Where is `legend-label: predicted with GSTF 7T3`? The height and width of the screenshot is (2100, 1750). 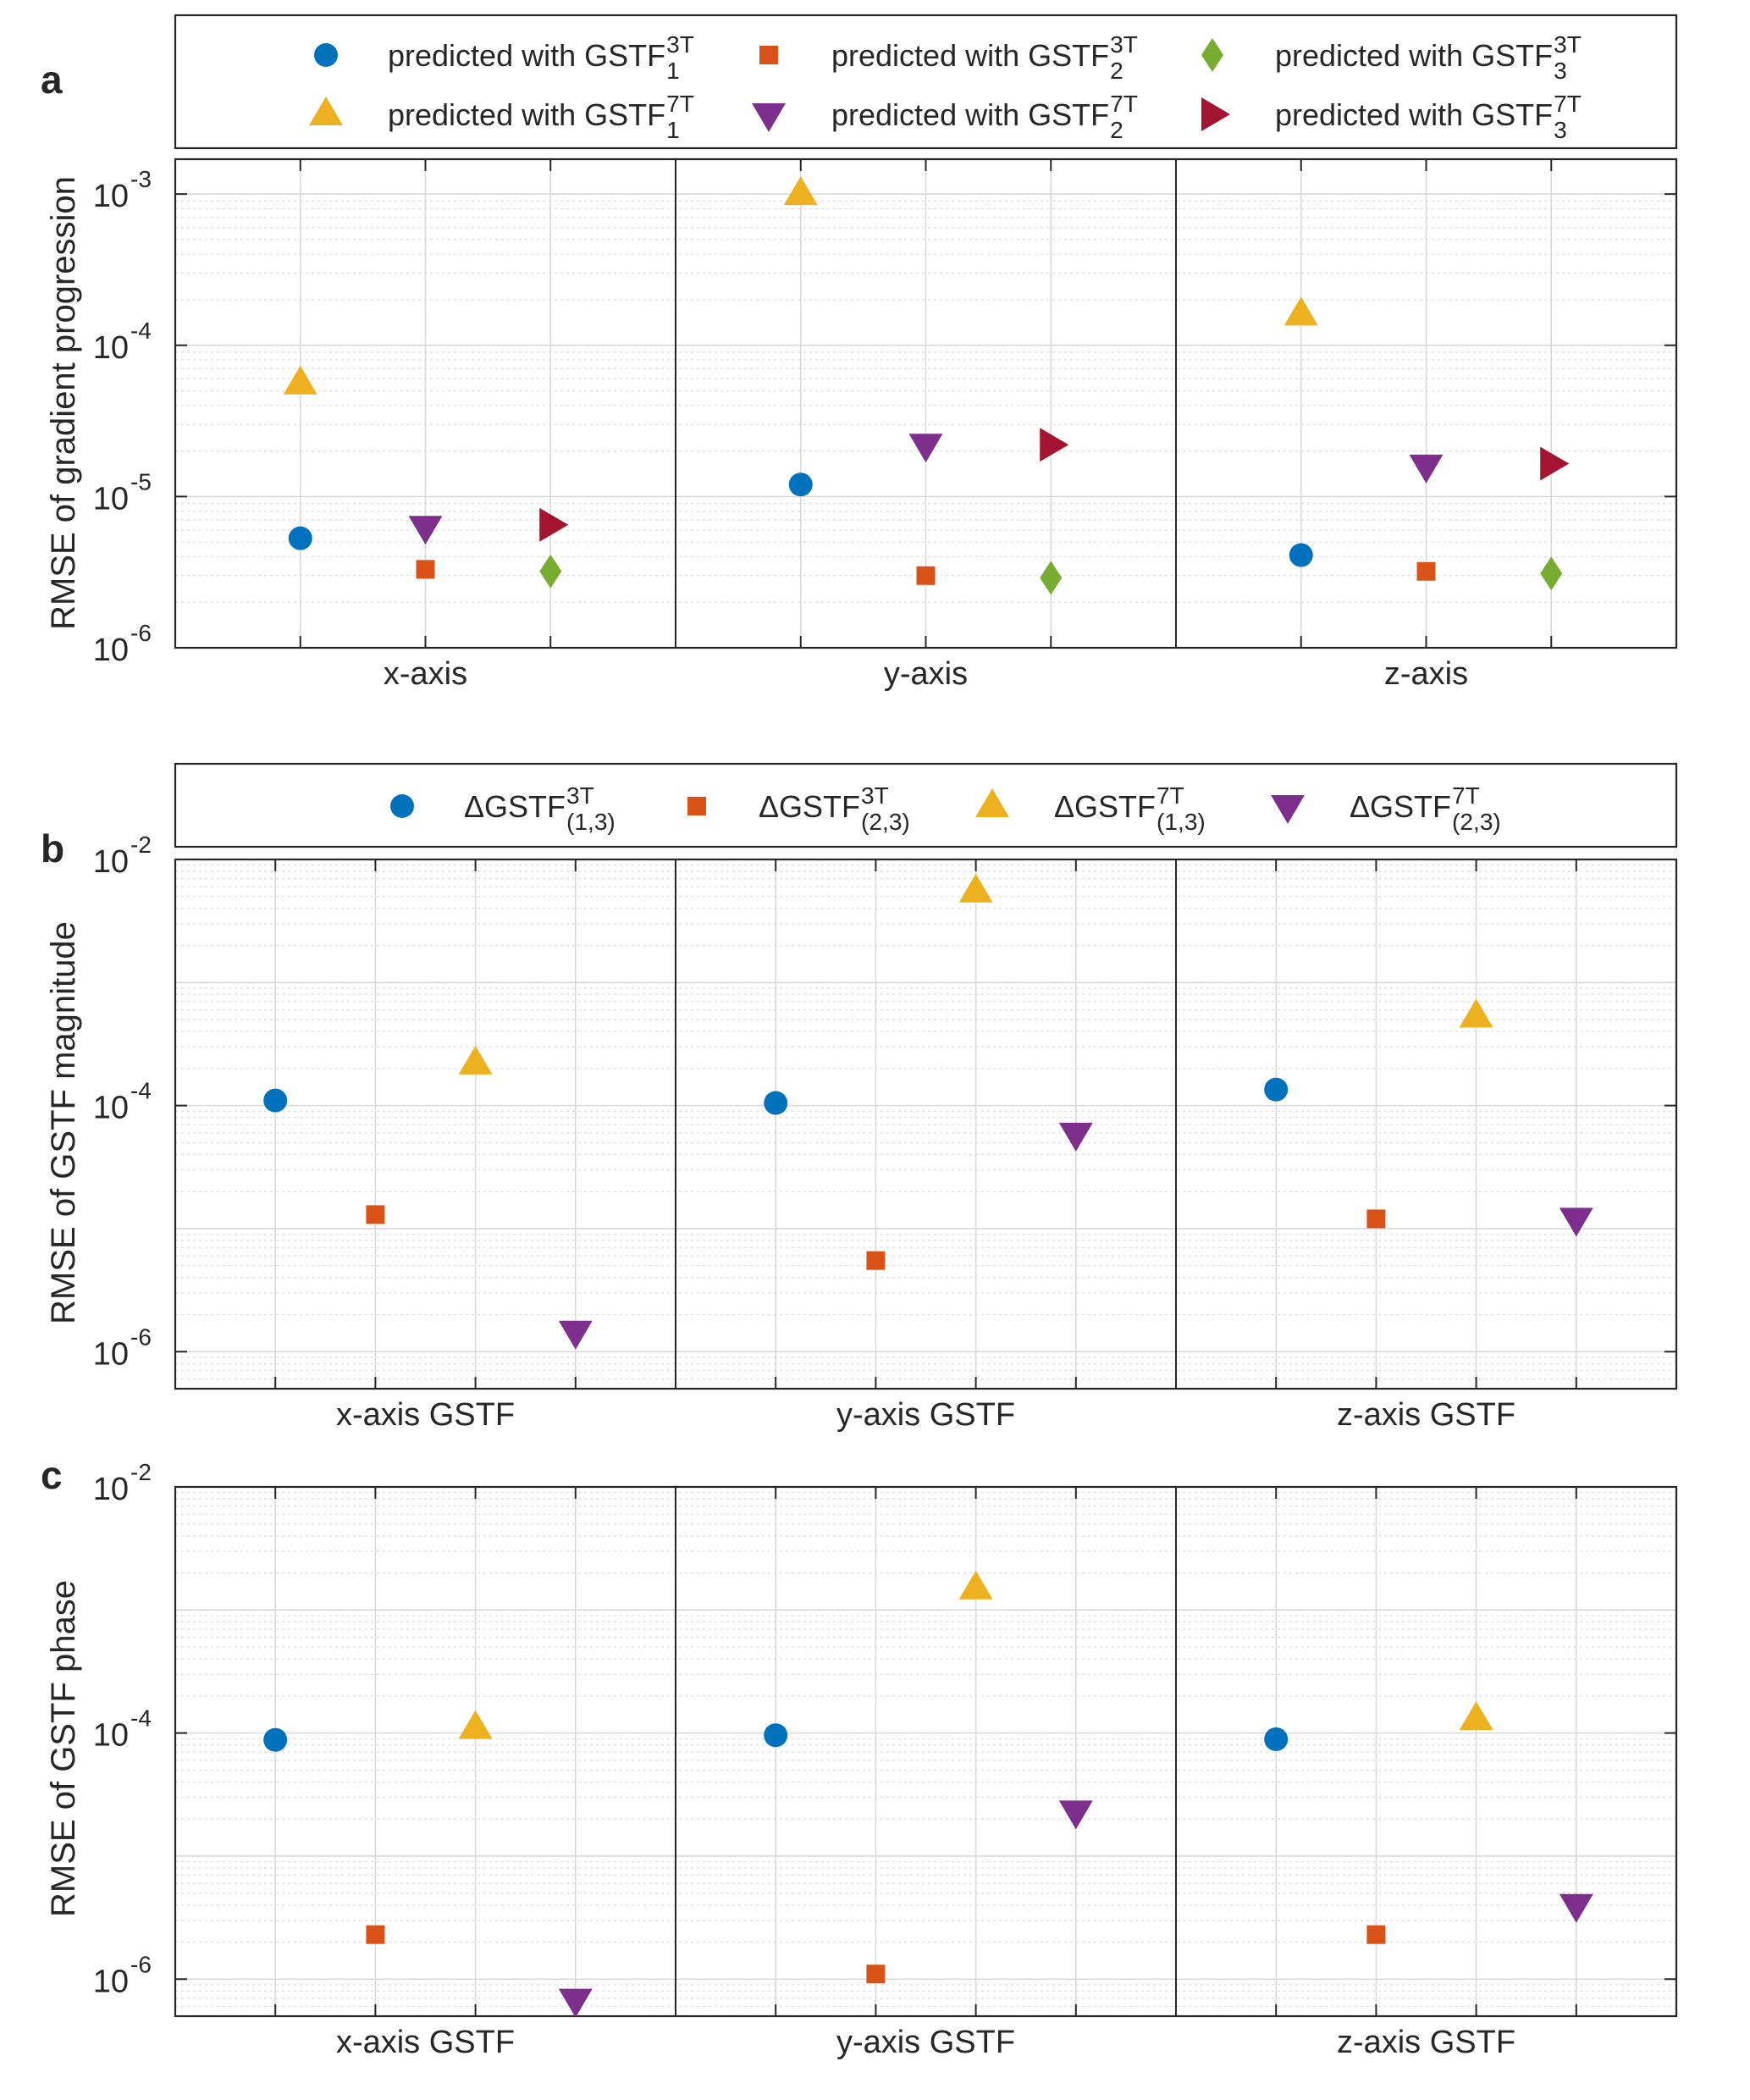
legend-label: predicted with GSTF 7T3 is located at coordinates (1428, 117).